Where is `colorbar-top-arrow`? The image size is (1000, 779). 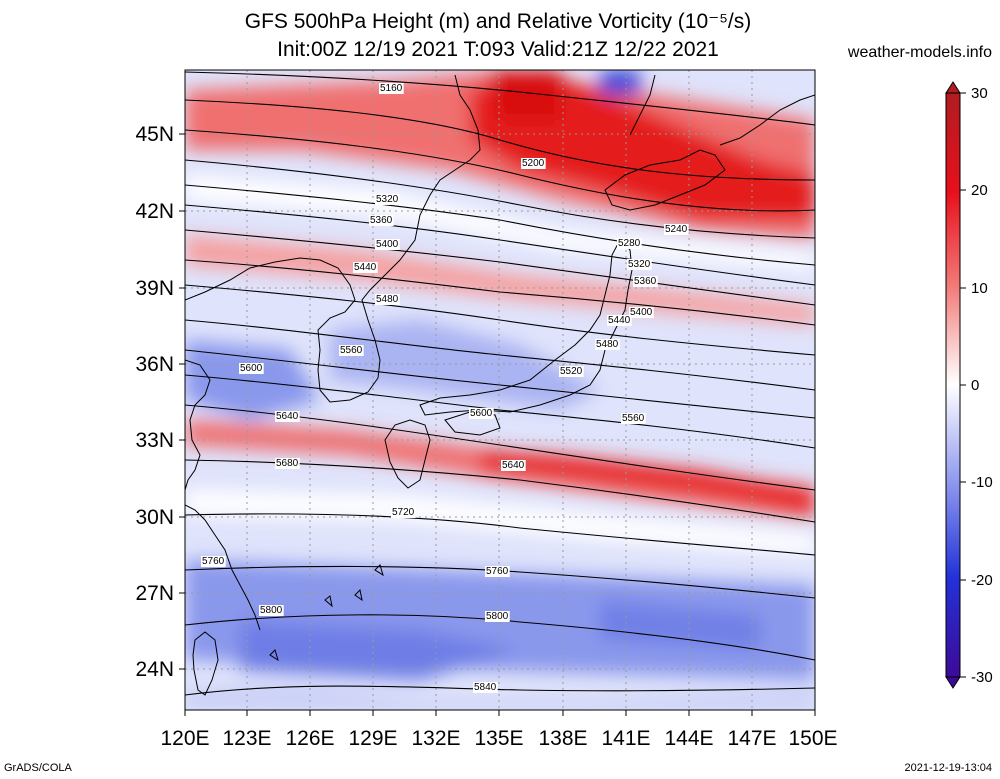
colorbar-top-arrow is located at coordinates (953, 87).